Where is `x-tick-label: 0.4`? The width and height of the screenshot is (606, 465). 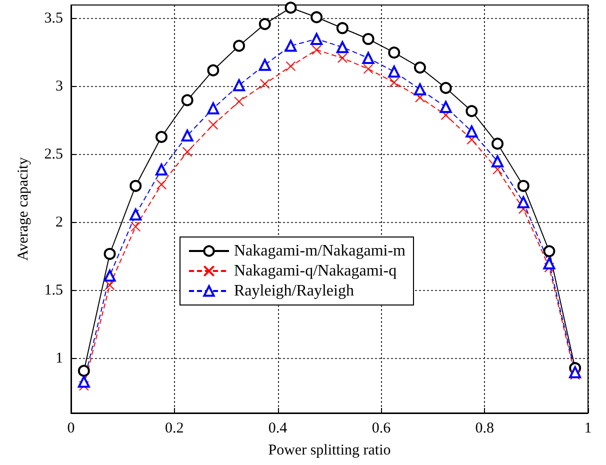 x-tick-label: 0.4 is located at coordinates (278, 428).